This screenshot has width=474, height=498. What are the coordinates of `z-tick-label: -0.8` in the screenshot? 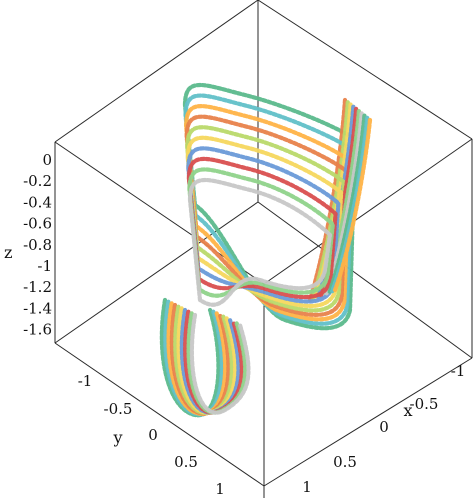 It's located at (37, 245).